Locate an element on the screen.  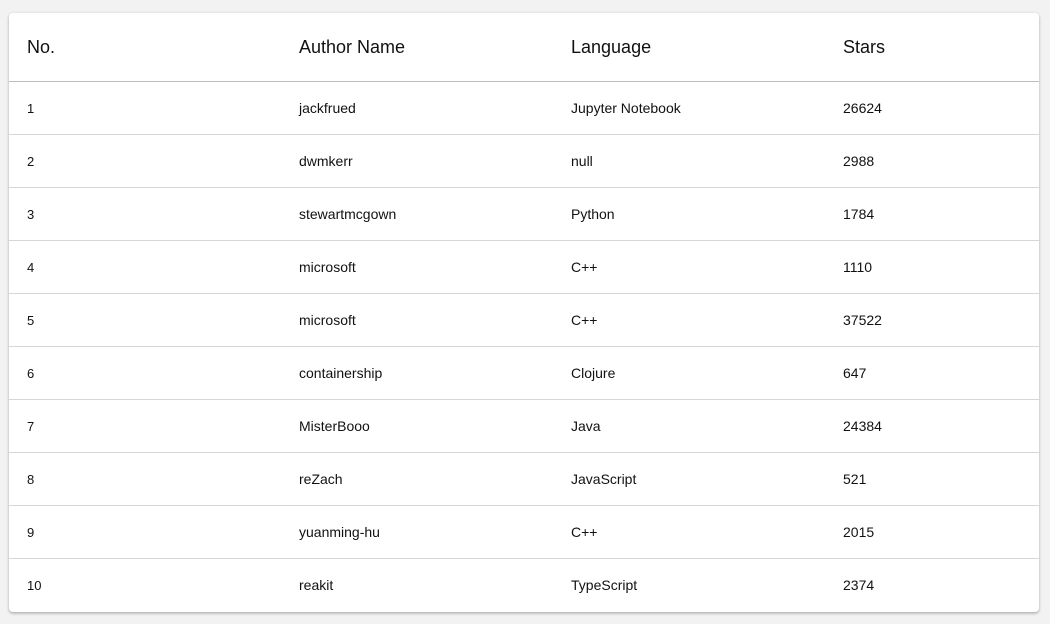
cell-language: Python is located at coordinates (689, 214).